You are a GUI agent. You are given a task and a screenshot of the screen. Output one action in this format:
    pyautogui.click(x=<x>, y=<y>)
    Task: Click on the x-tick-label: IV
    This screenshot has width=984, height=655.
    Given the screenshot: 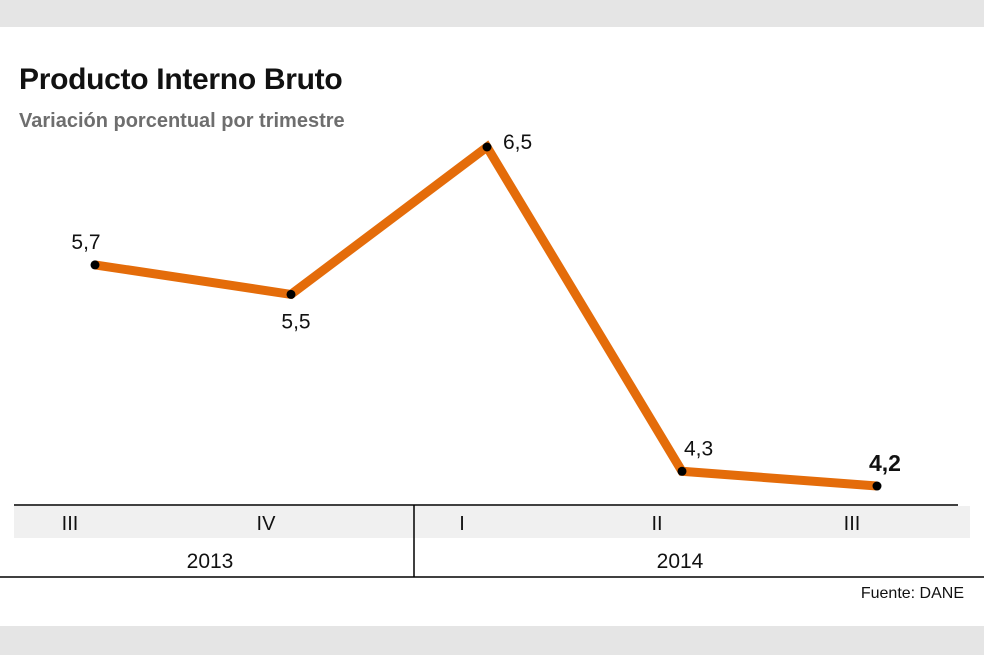 What is the action you would take?
    pyautogui.click(x=267, y=524)
    